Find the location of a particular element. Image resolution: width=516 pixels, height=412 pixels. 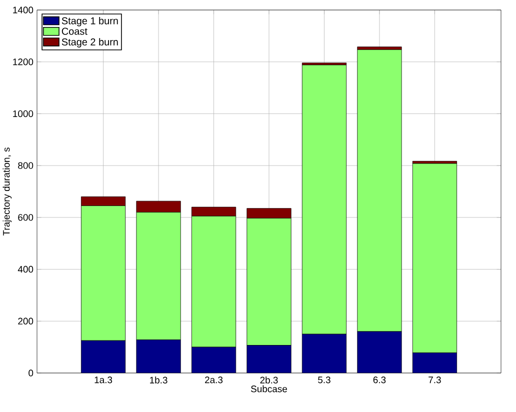

x-tick-label: 2b.3 is located at coordinates (269, 380).